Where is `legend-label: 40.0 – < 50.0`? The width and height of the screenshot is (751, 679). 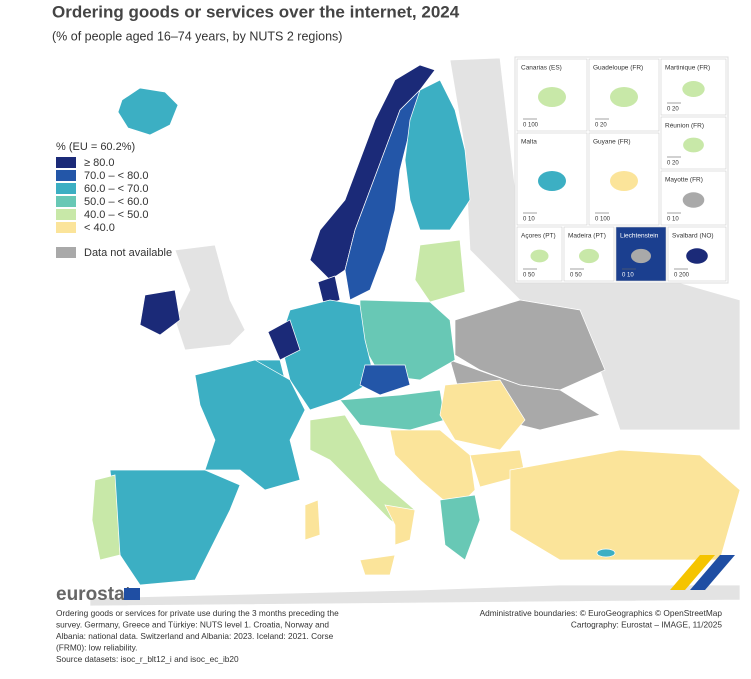
legend-label: 40.0 – < 50.0 is located at coordinates (116, 215).